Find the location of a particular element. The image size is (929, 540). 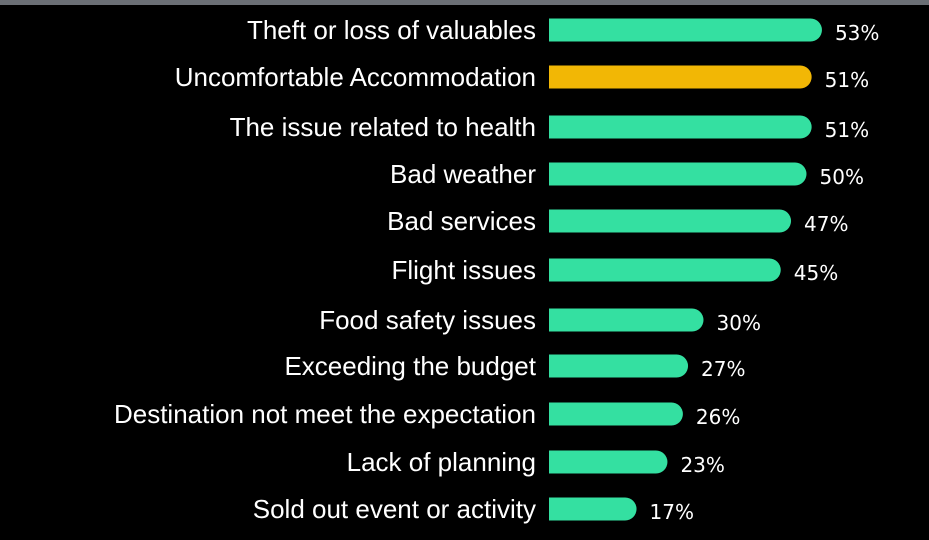

category-label: Exceeding the budget is located at coordinates (410, 366).